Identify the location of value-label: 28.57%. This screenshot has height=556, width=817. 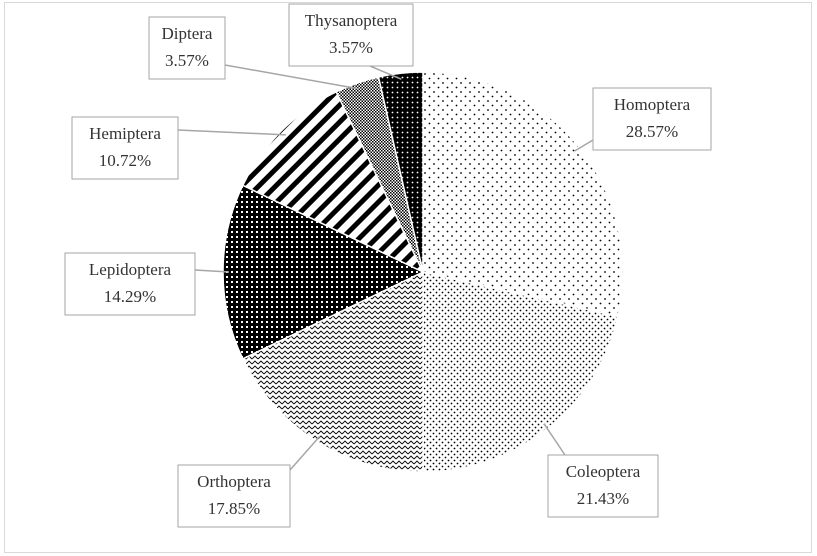
(652, 131).